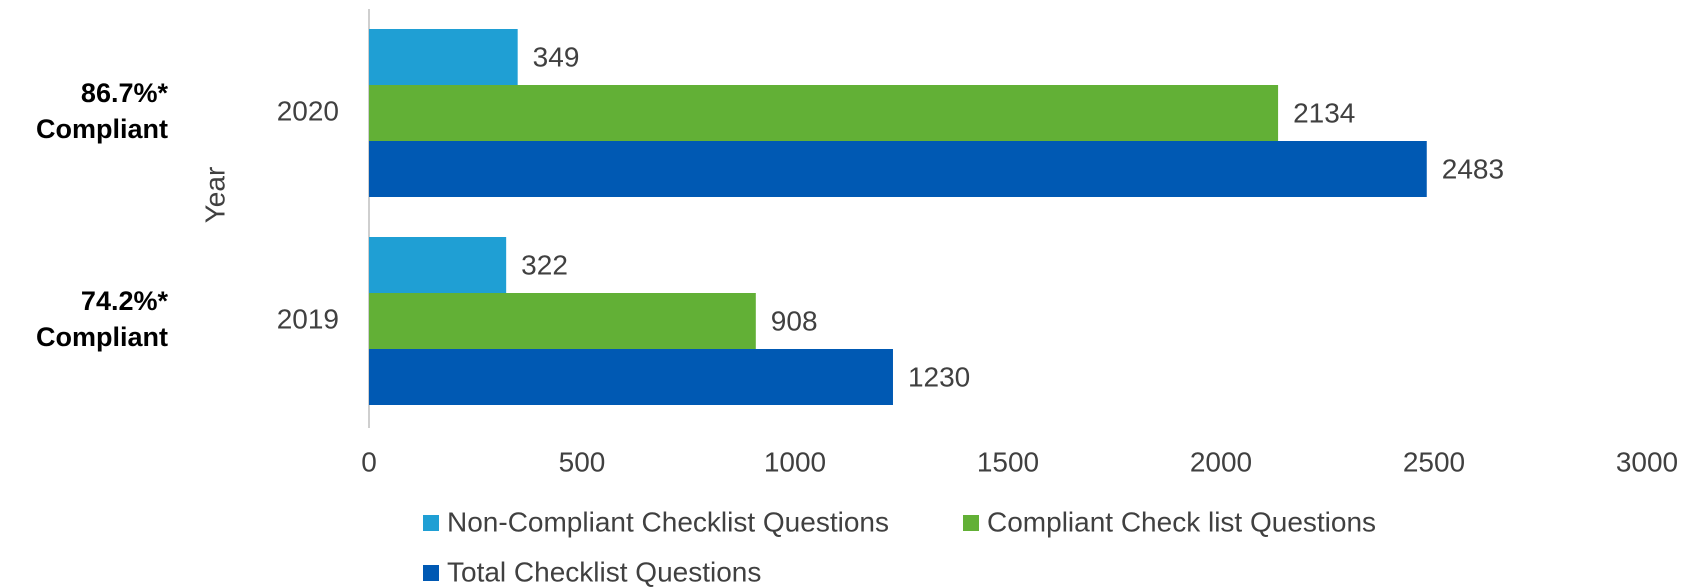 The image size is (1700, 588). I want to click on x-tick-label: 0, so click(369, 461).